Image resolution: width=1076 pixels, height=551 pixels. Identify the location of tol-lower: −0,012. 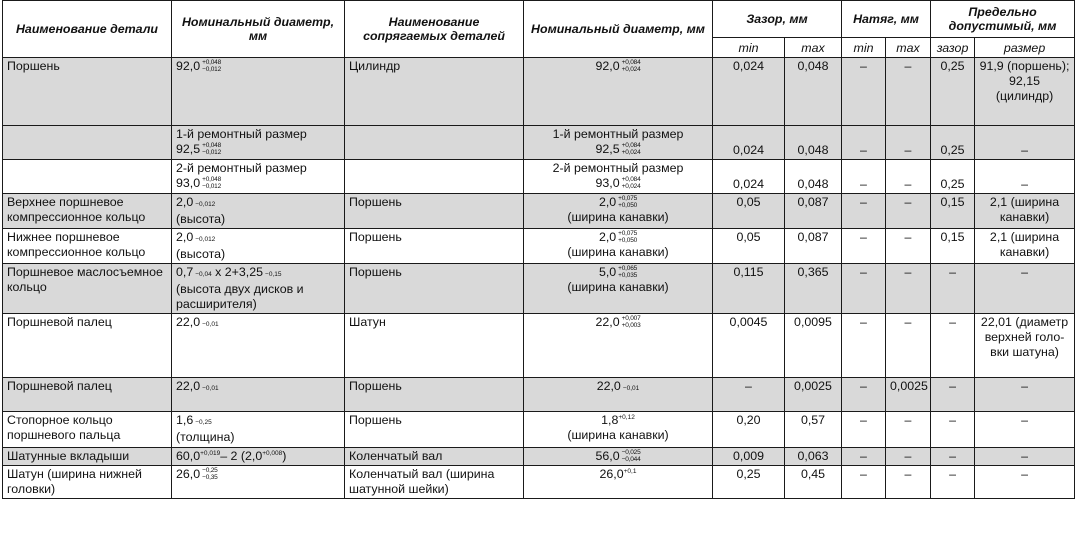
(211, 186).